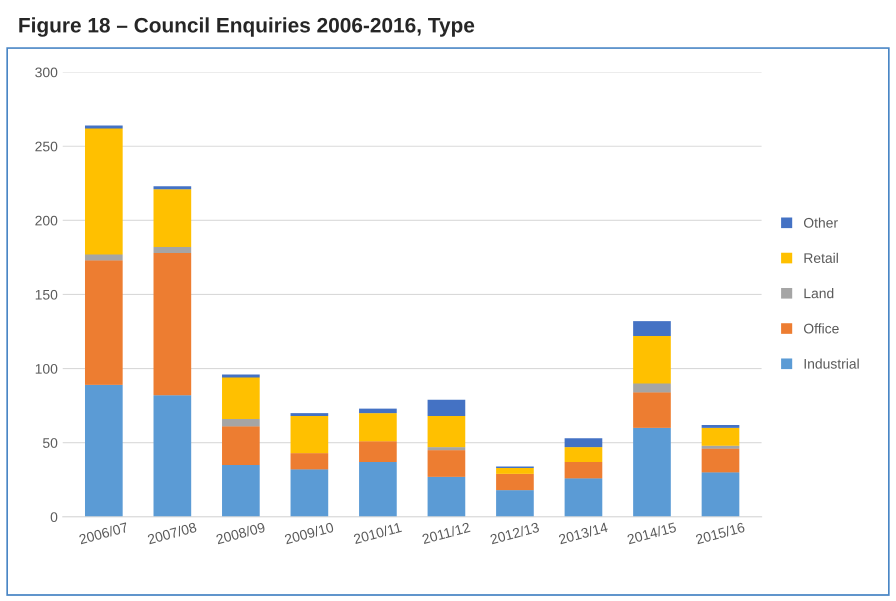 The height and width of the screenshot is (601, 896). Describe the element at coordinates (46, 221) in the screenshot. I see `y-tick-label: 200` at that location.